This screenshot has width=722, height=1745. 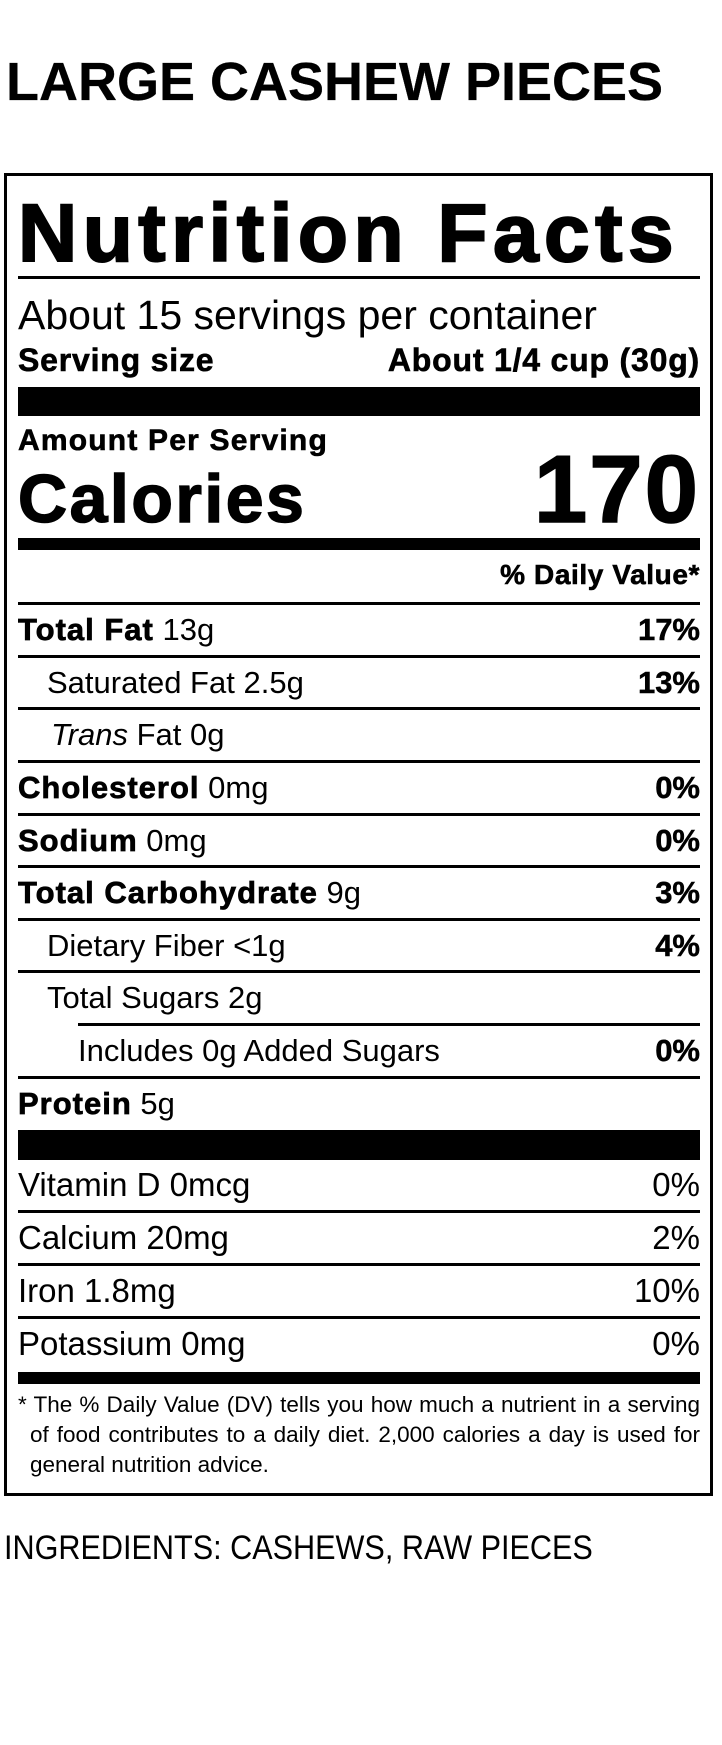 What do you see at coordinates (359, 1344) in the screenshot?
I see `vitamin-row-potassium: Potassium 0mg 0%` at bounding box center [359, 1344].